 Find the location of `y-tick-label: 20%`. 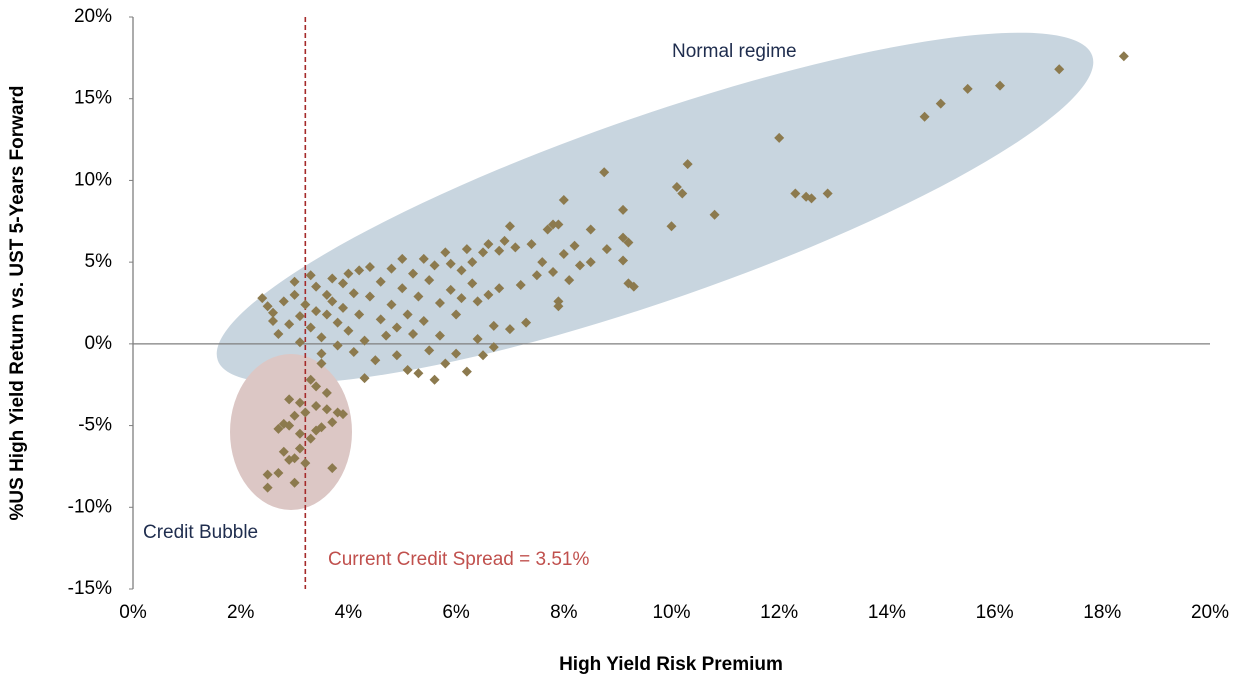

y-tick-label: 20% is located at coordinates (93, 16).